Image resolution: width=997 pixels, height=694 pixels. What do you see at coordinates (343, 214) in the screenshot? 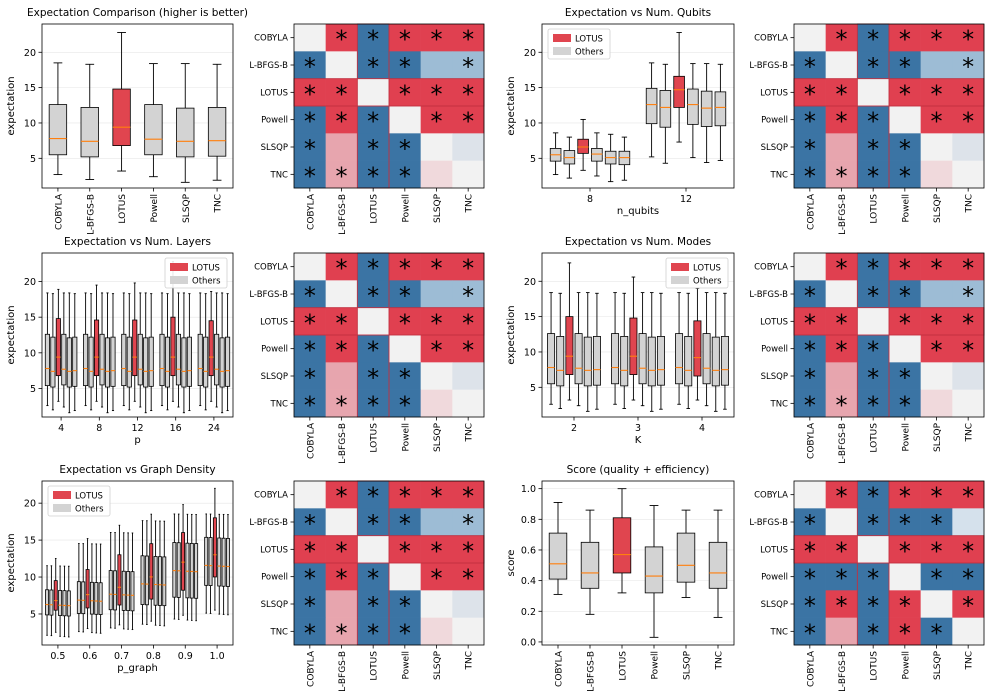
I see `col-label: L-BFGS-B` at bounding box center [343, 214].